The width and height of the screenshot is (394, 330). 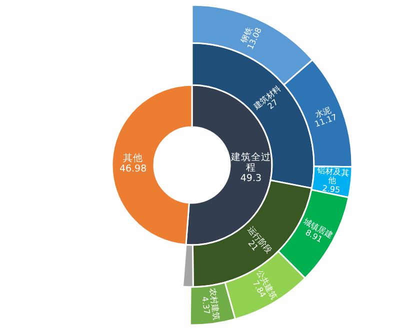 What do you see at coordinates (250, 162) in the screenshot?
I see `slice-label: 建筑全过程` at bounding box center [250, 162].